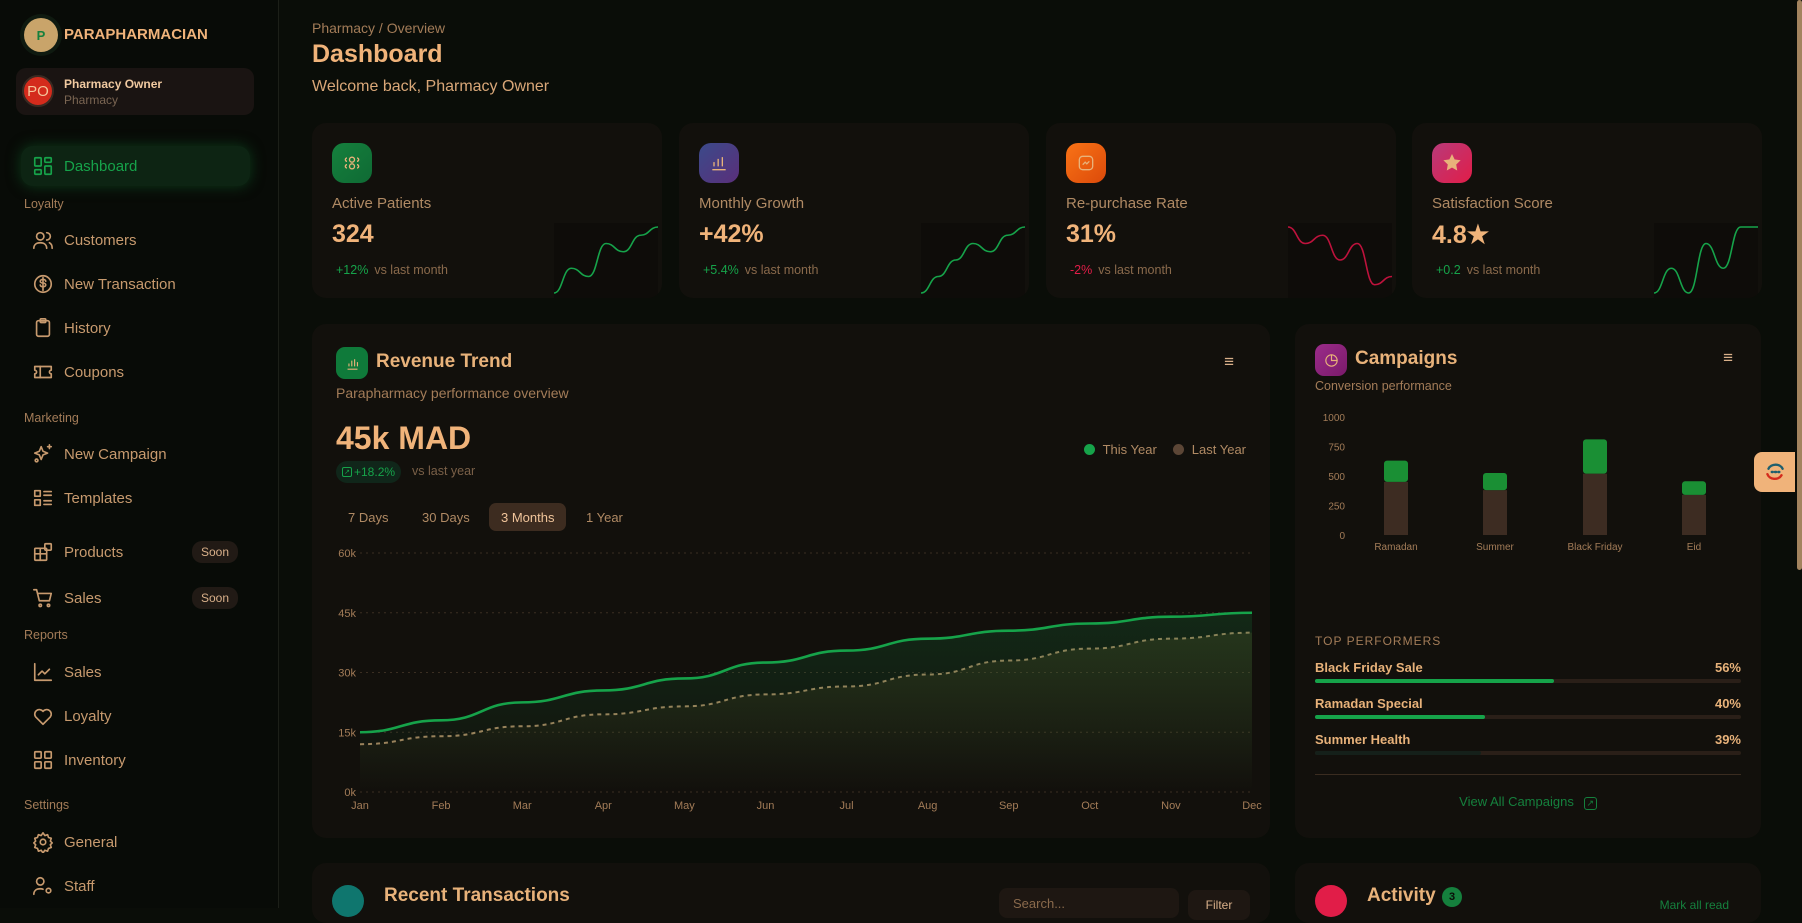 The image size is (1802, 923). I want to click on revenue-title: Revenue Trend, so click(444, 362).